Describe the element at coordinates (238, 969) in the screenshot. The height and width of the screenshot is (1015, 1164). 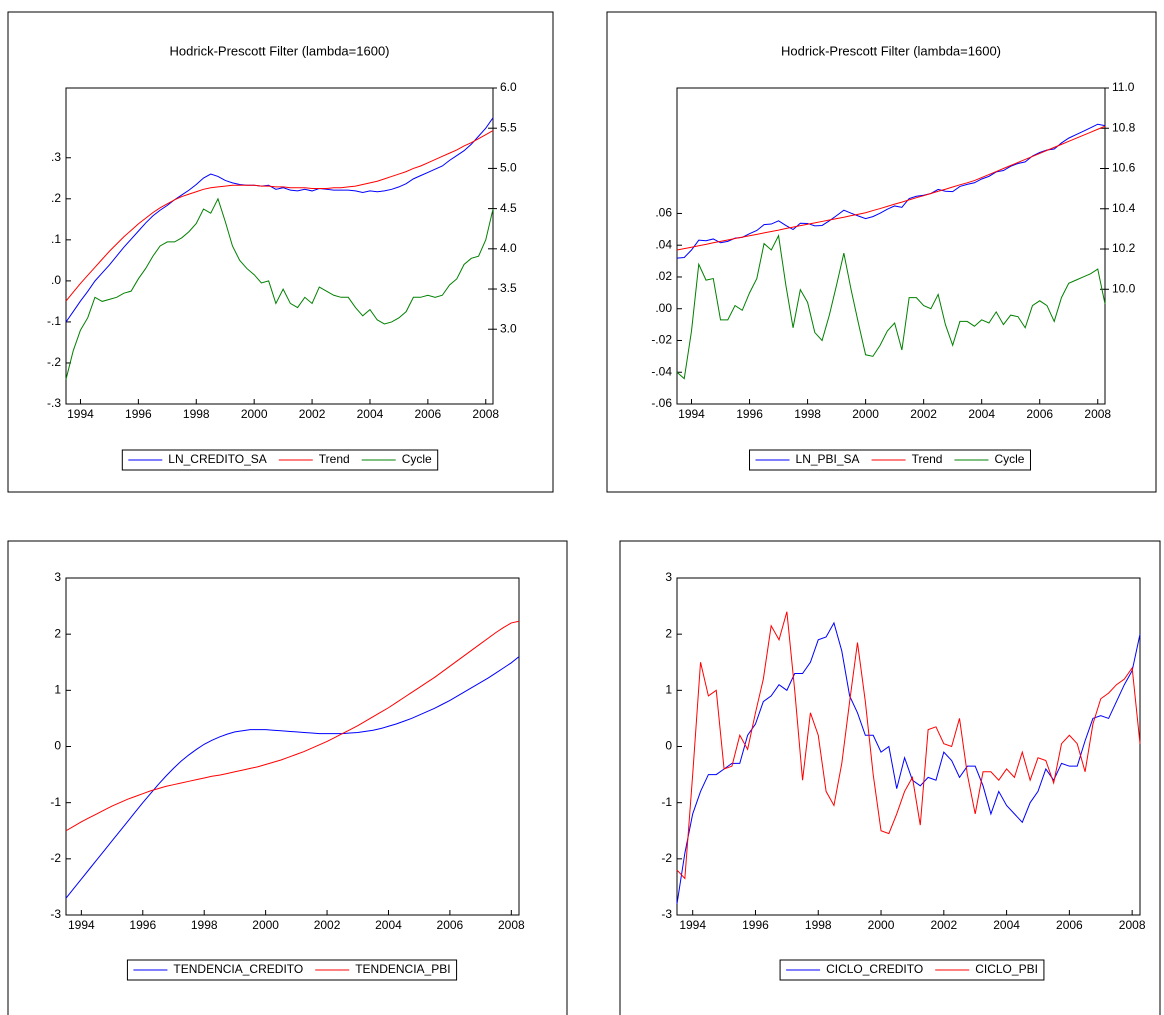
I see `legend-label: TENDENCIA_CREDITO` at that location.